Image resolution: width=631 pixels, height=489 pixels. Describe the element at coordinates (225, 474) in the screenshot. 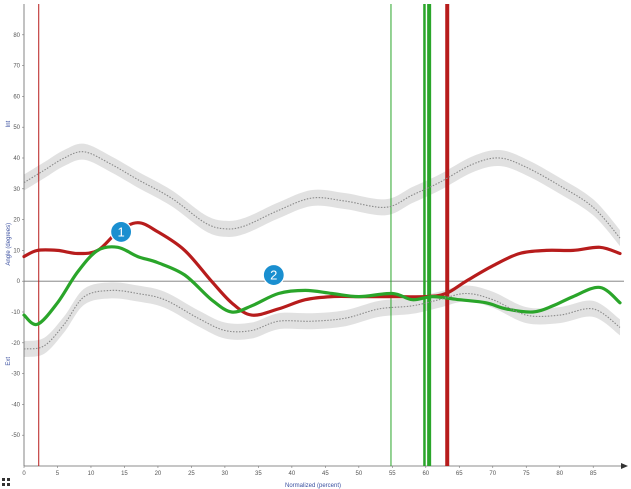

I see `x-tick-label: 30` at that location.